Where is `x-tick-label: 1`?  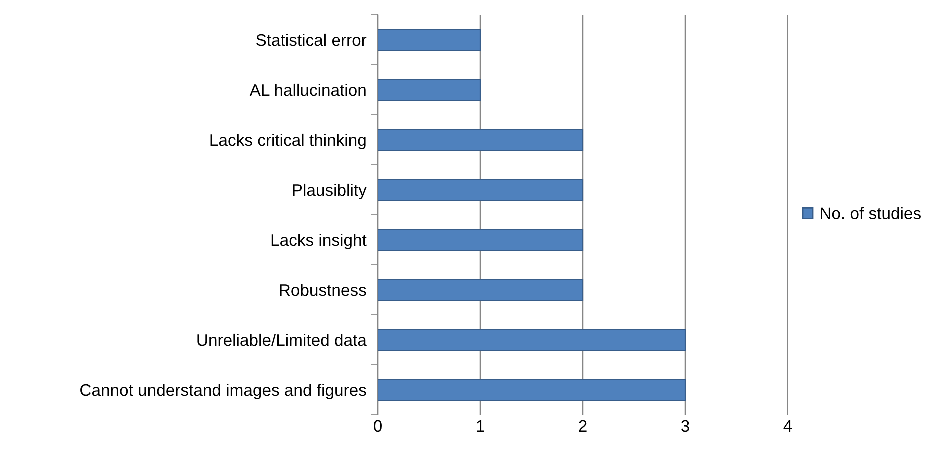 x-tick-label: 1 is located at coordinates (480, 426).